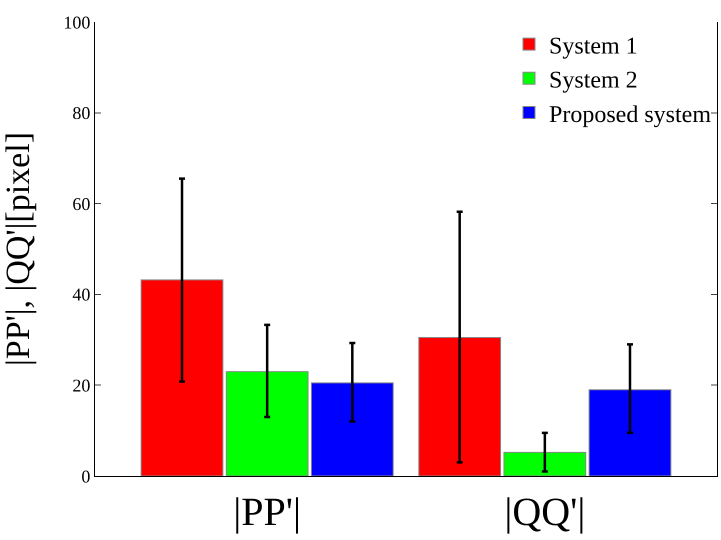 The height and width of the screenshot is (540, 721). What do you see at coordinates (85, 476) in the screenshot?
I see `y-tick-label: 0` at bounding box center [85, 476].